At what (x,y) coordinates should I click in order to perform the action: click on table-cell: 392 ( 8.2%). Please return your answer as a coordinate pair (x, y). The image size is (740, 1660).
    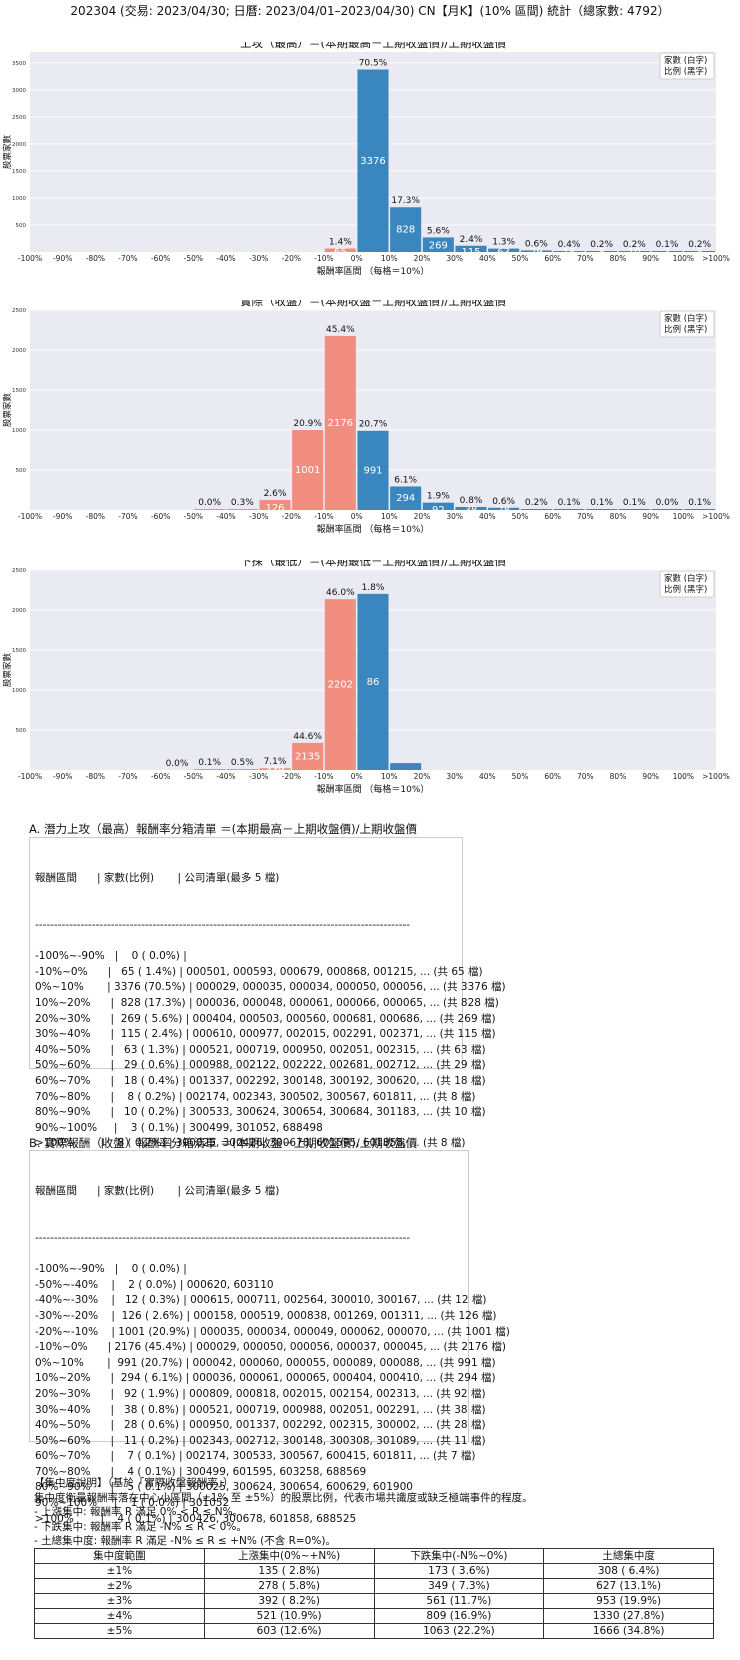
    Looking at the image, I should click on (289, 1601).